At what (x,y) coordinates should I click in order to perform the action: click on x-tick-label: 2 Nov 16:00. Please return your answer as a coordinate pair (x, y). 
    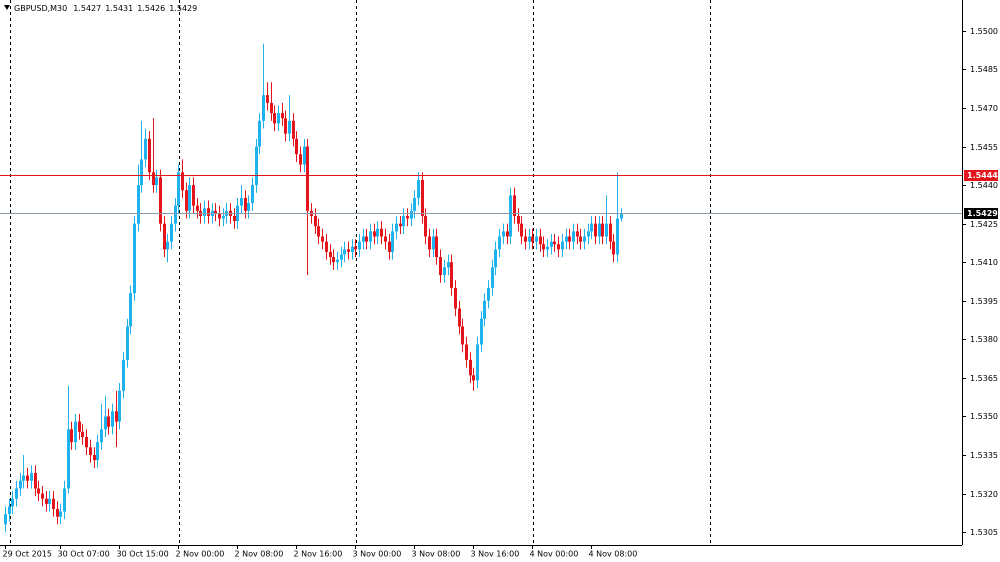
    Looking at the image, I should click on (318, 554).